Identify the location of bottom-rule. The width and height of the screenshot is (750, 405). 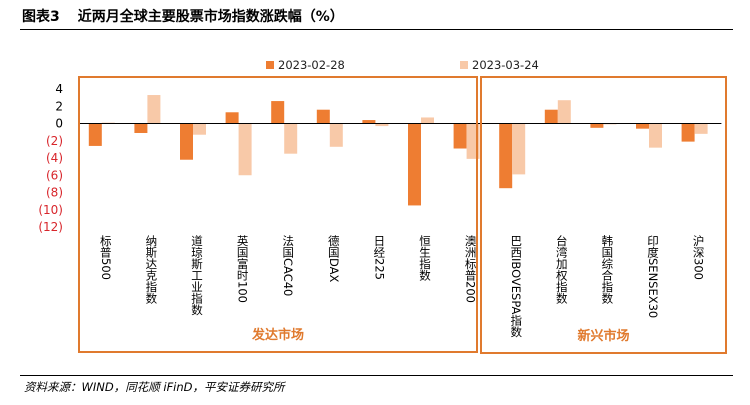
(376, 375).